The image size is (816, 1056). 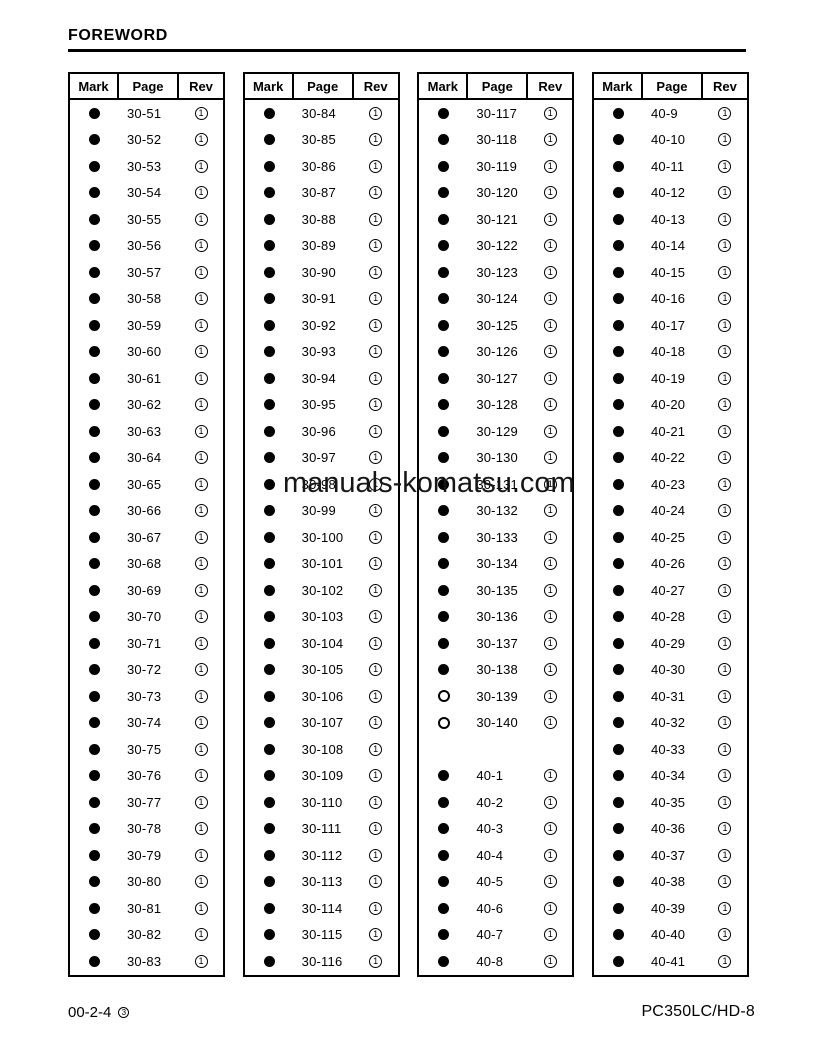 I want to click on table-row: 40-35 1, so click(x=670, y=802).